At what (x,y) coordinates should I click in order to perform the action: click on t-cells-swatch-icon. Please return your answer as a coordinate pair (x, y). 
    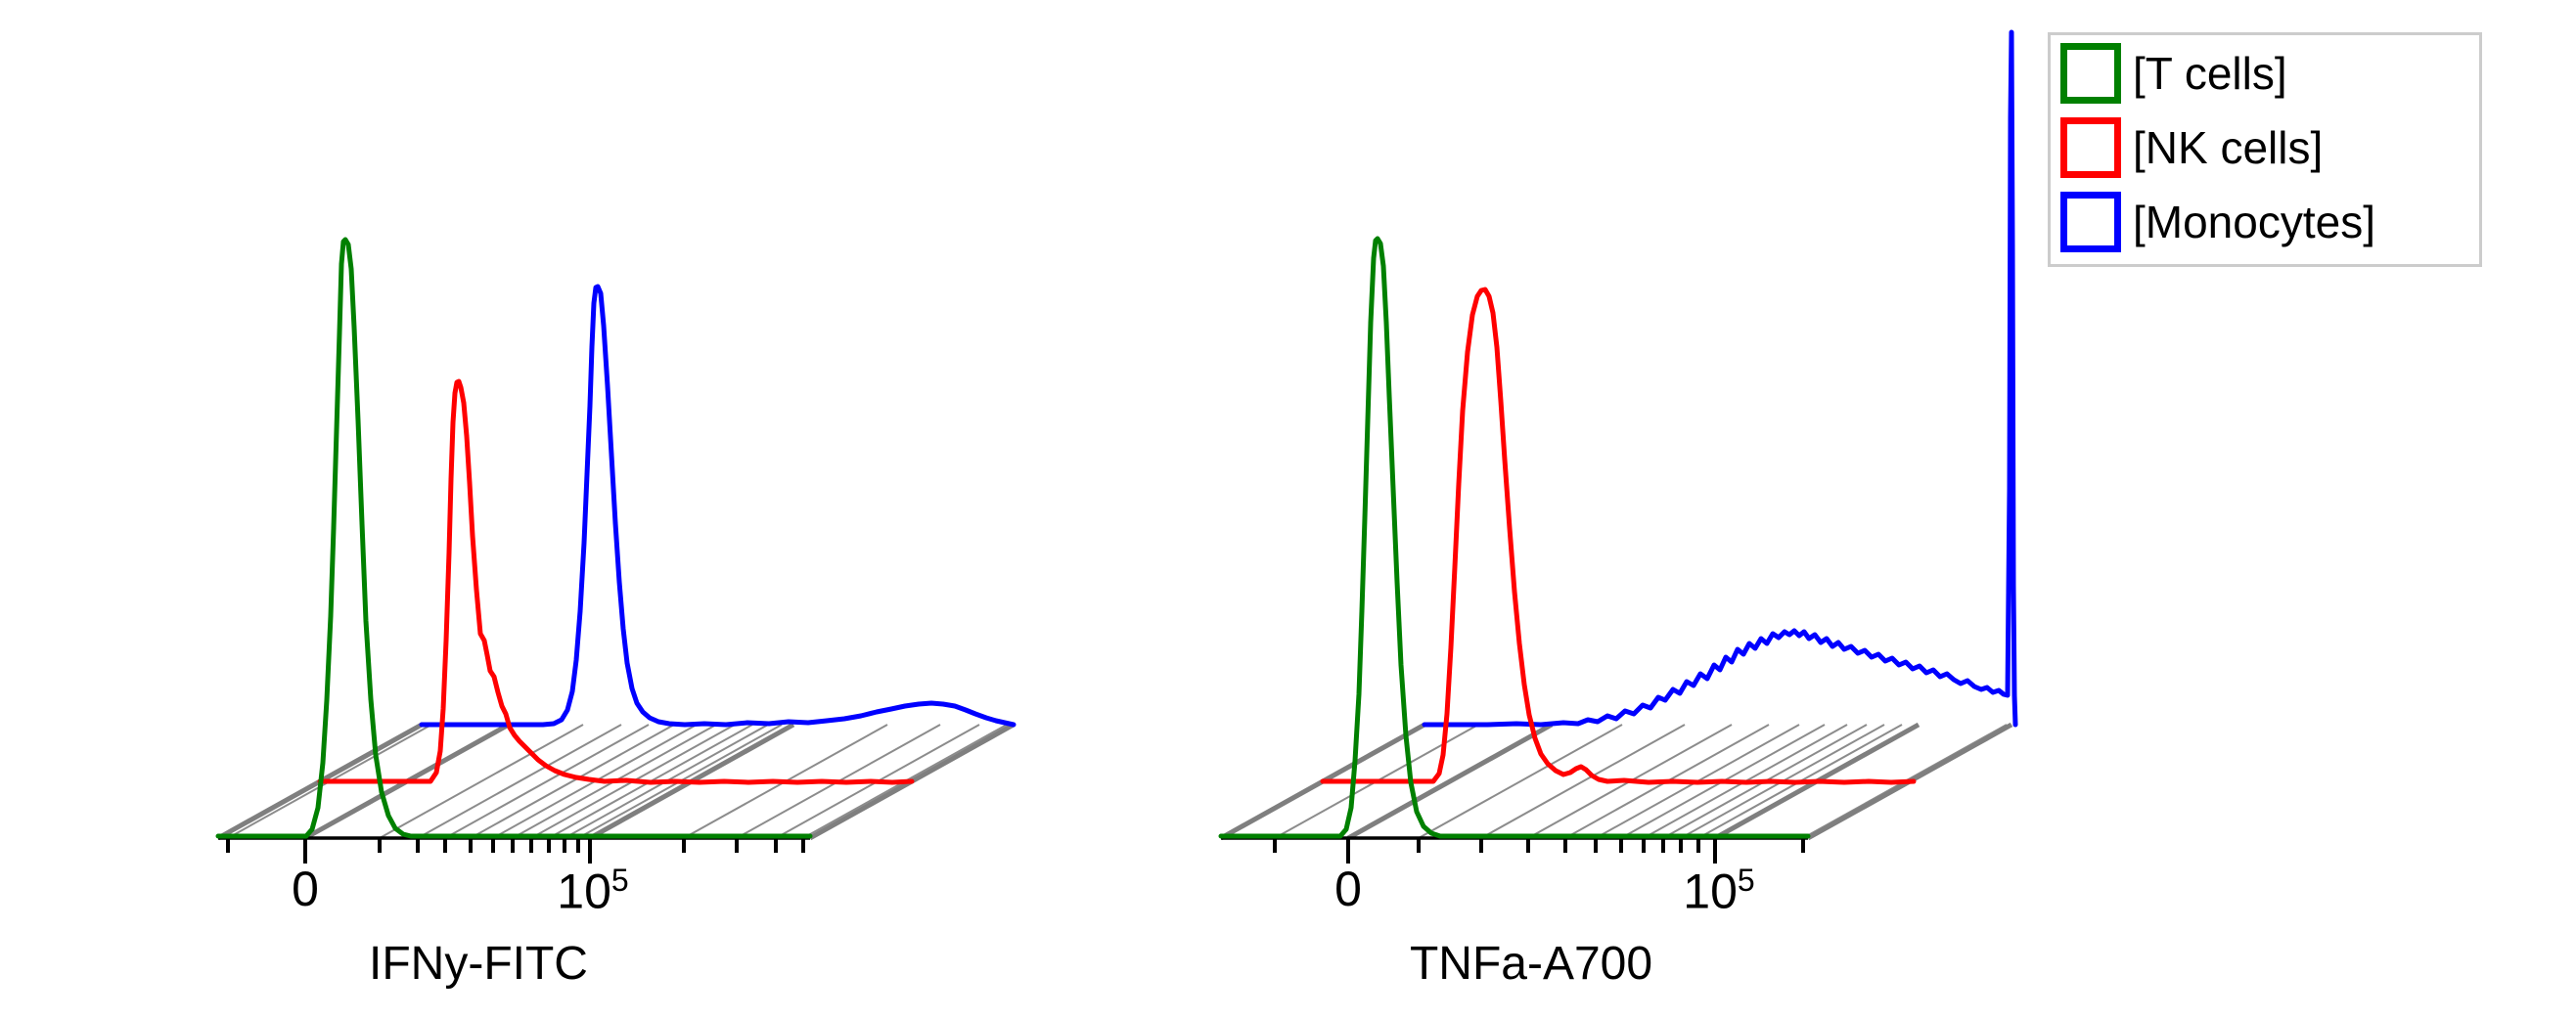
    Looking at the image, I should click on (2090, 73).